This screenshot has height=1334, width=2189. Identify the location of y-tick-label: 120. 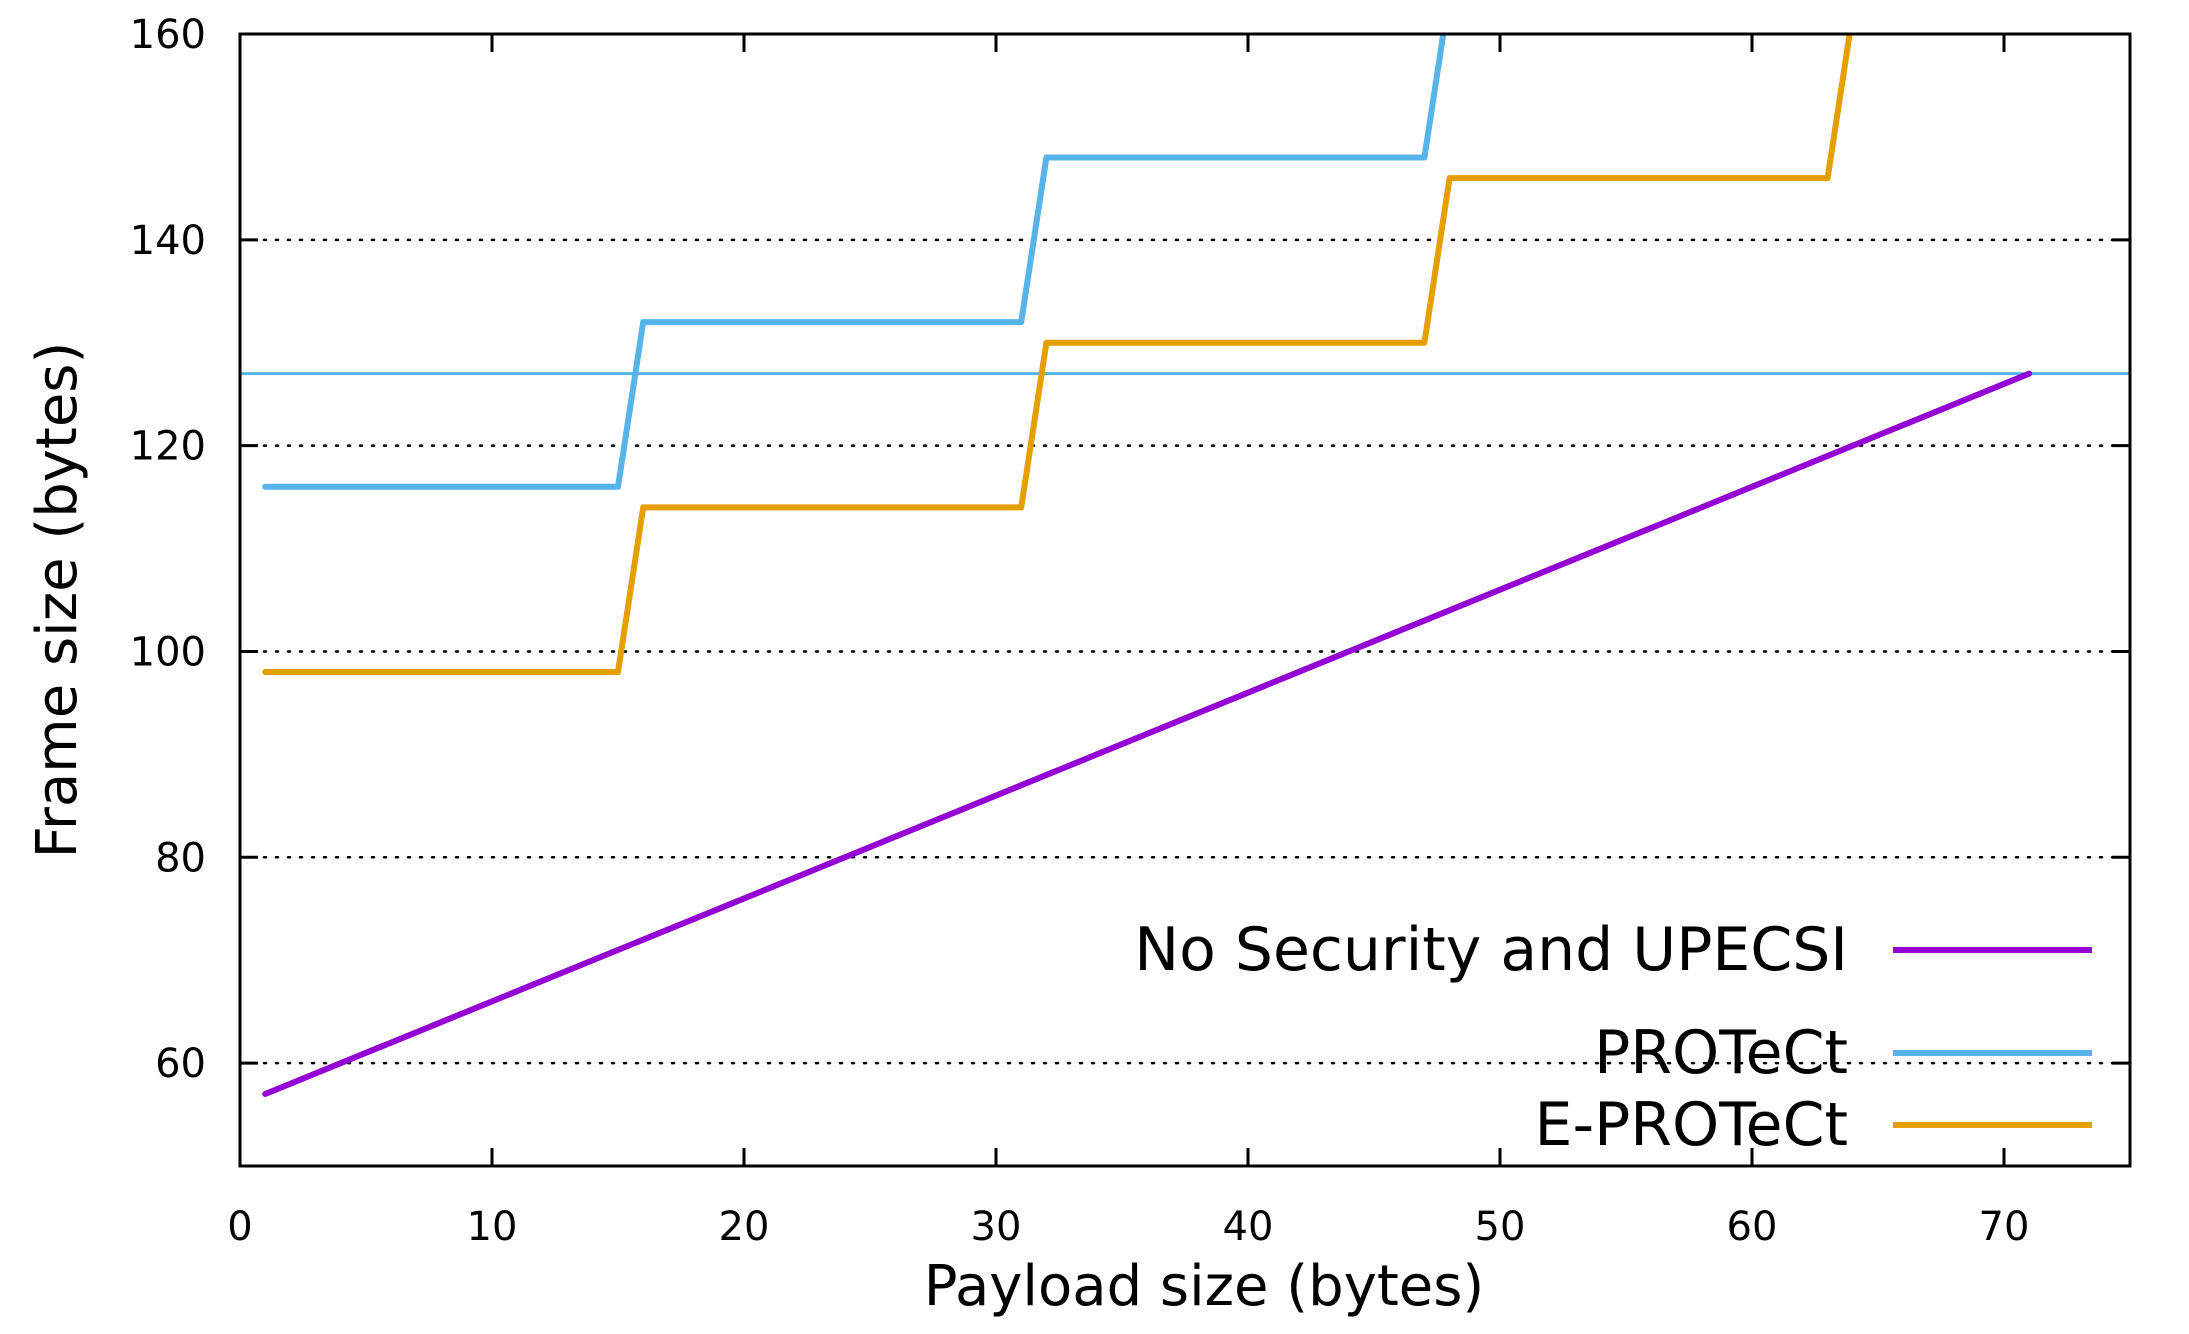
(168, 447).